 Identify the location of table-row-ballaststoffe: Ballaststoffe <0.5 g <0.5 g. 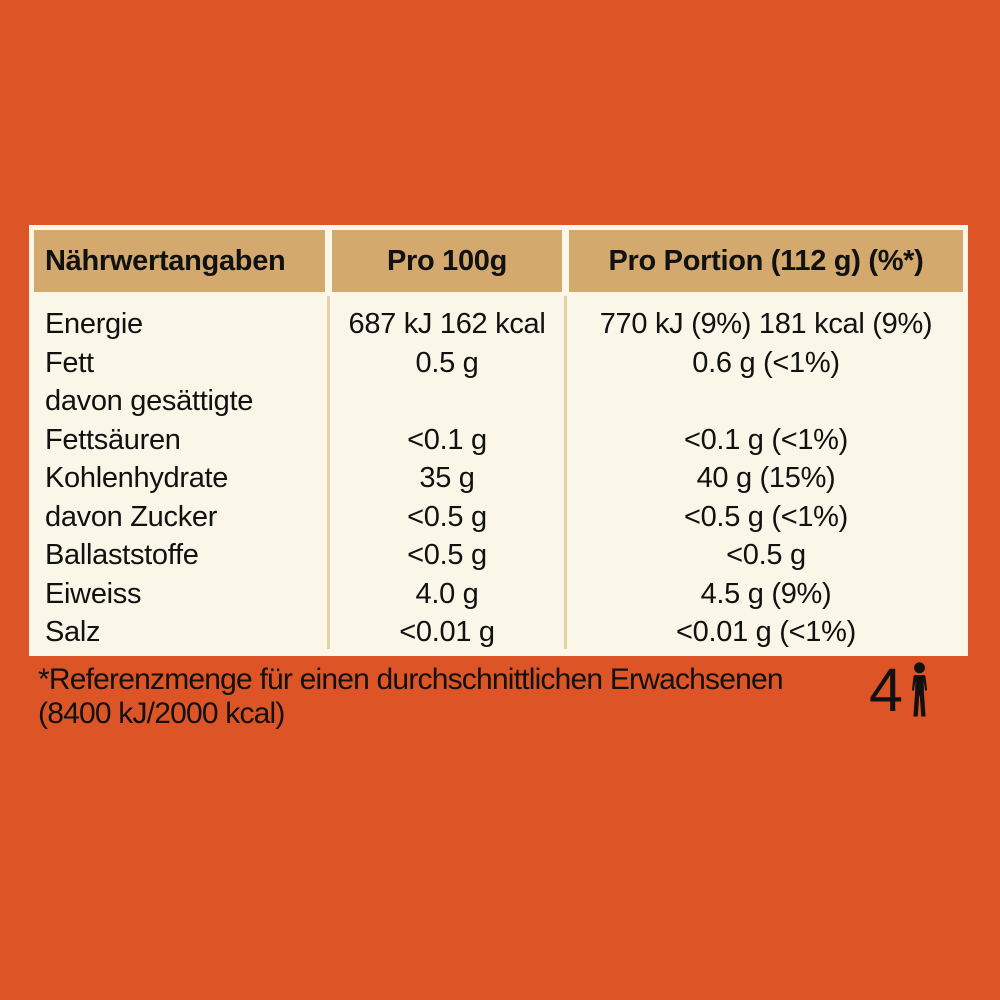
(498, 555).